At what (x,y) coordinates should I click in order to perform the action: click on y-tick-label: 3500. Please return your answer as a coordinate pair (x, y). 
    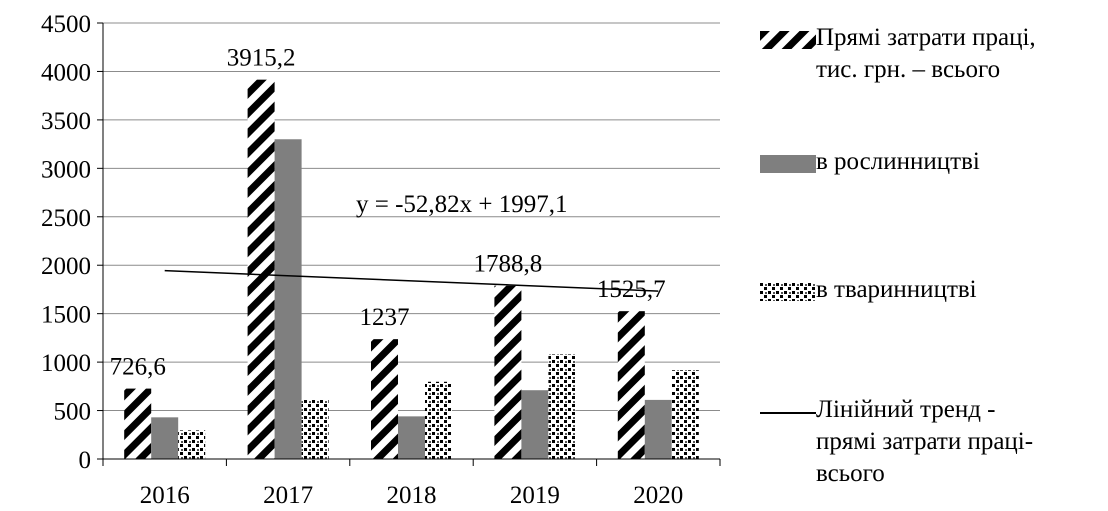
    Looking at the image, I should click on (66, 121).